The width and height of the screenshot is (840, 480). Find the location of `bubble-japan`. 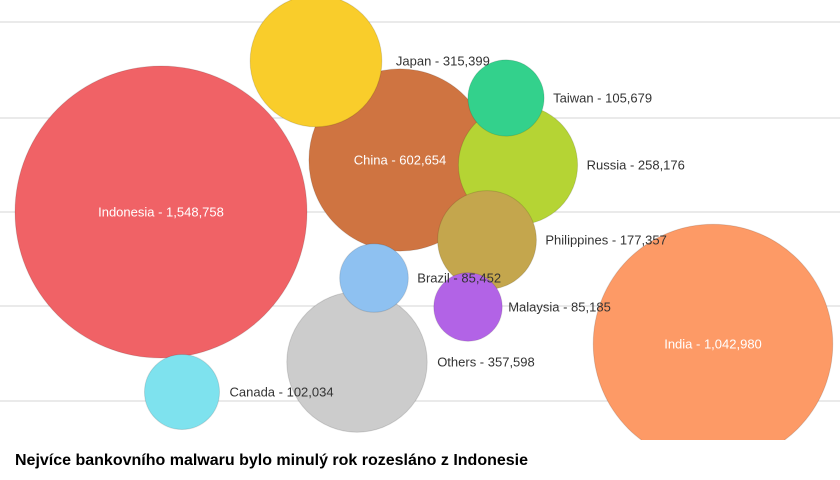

bubble-japan is located at coordinates (316, 64).